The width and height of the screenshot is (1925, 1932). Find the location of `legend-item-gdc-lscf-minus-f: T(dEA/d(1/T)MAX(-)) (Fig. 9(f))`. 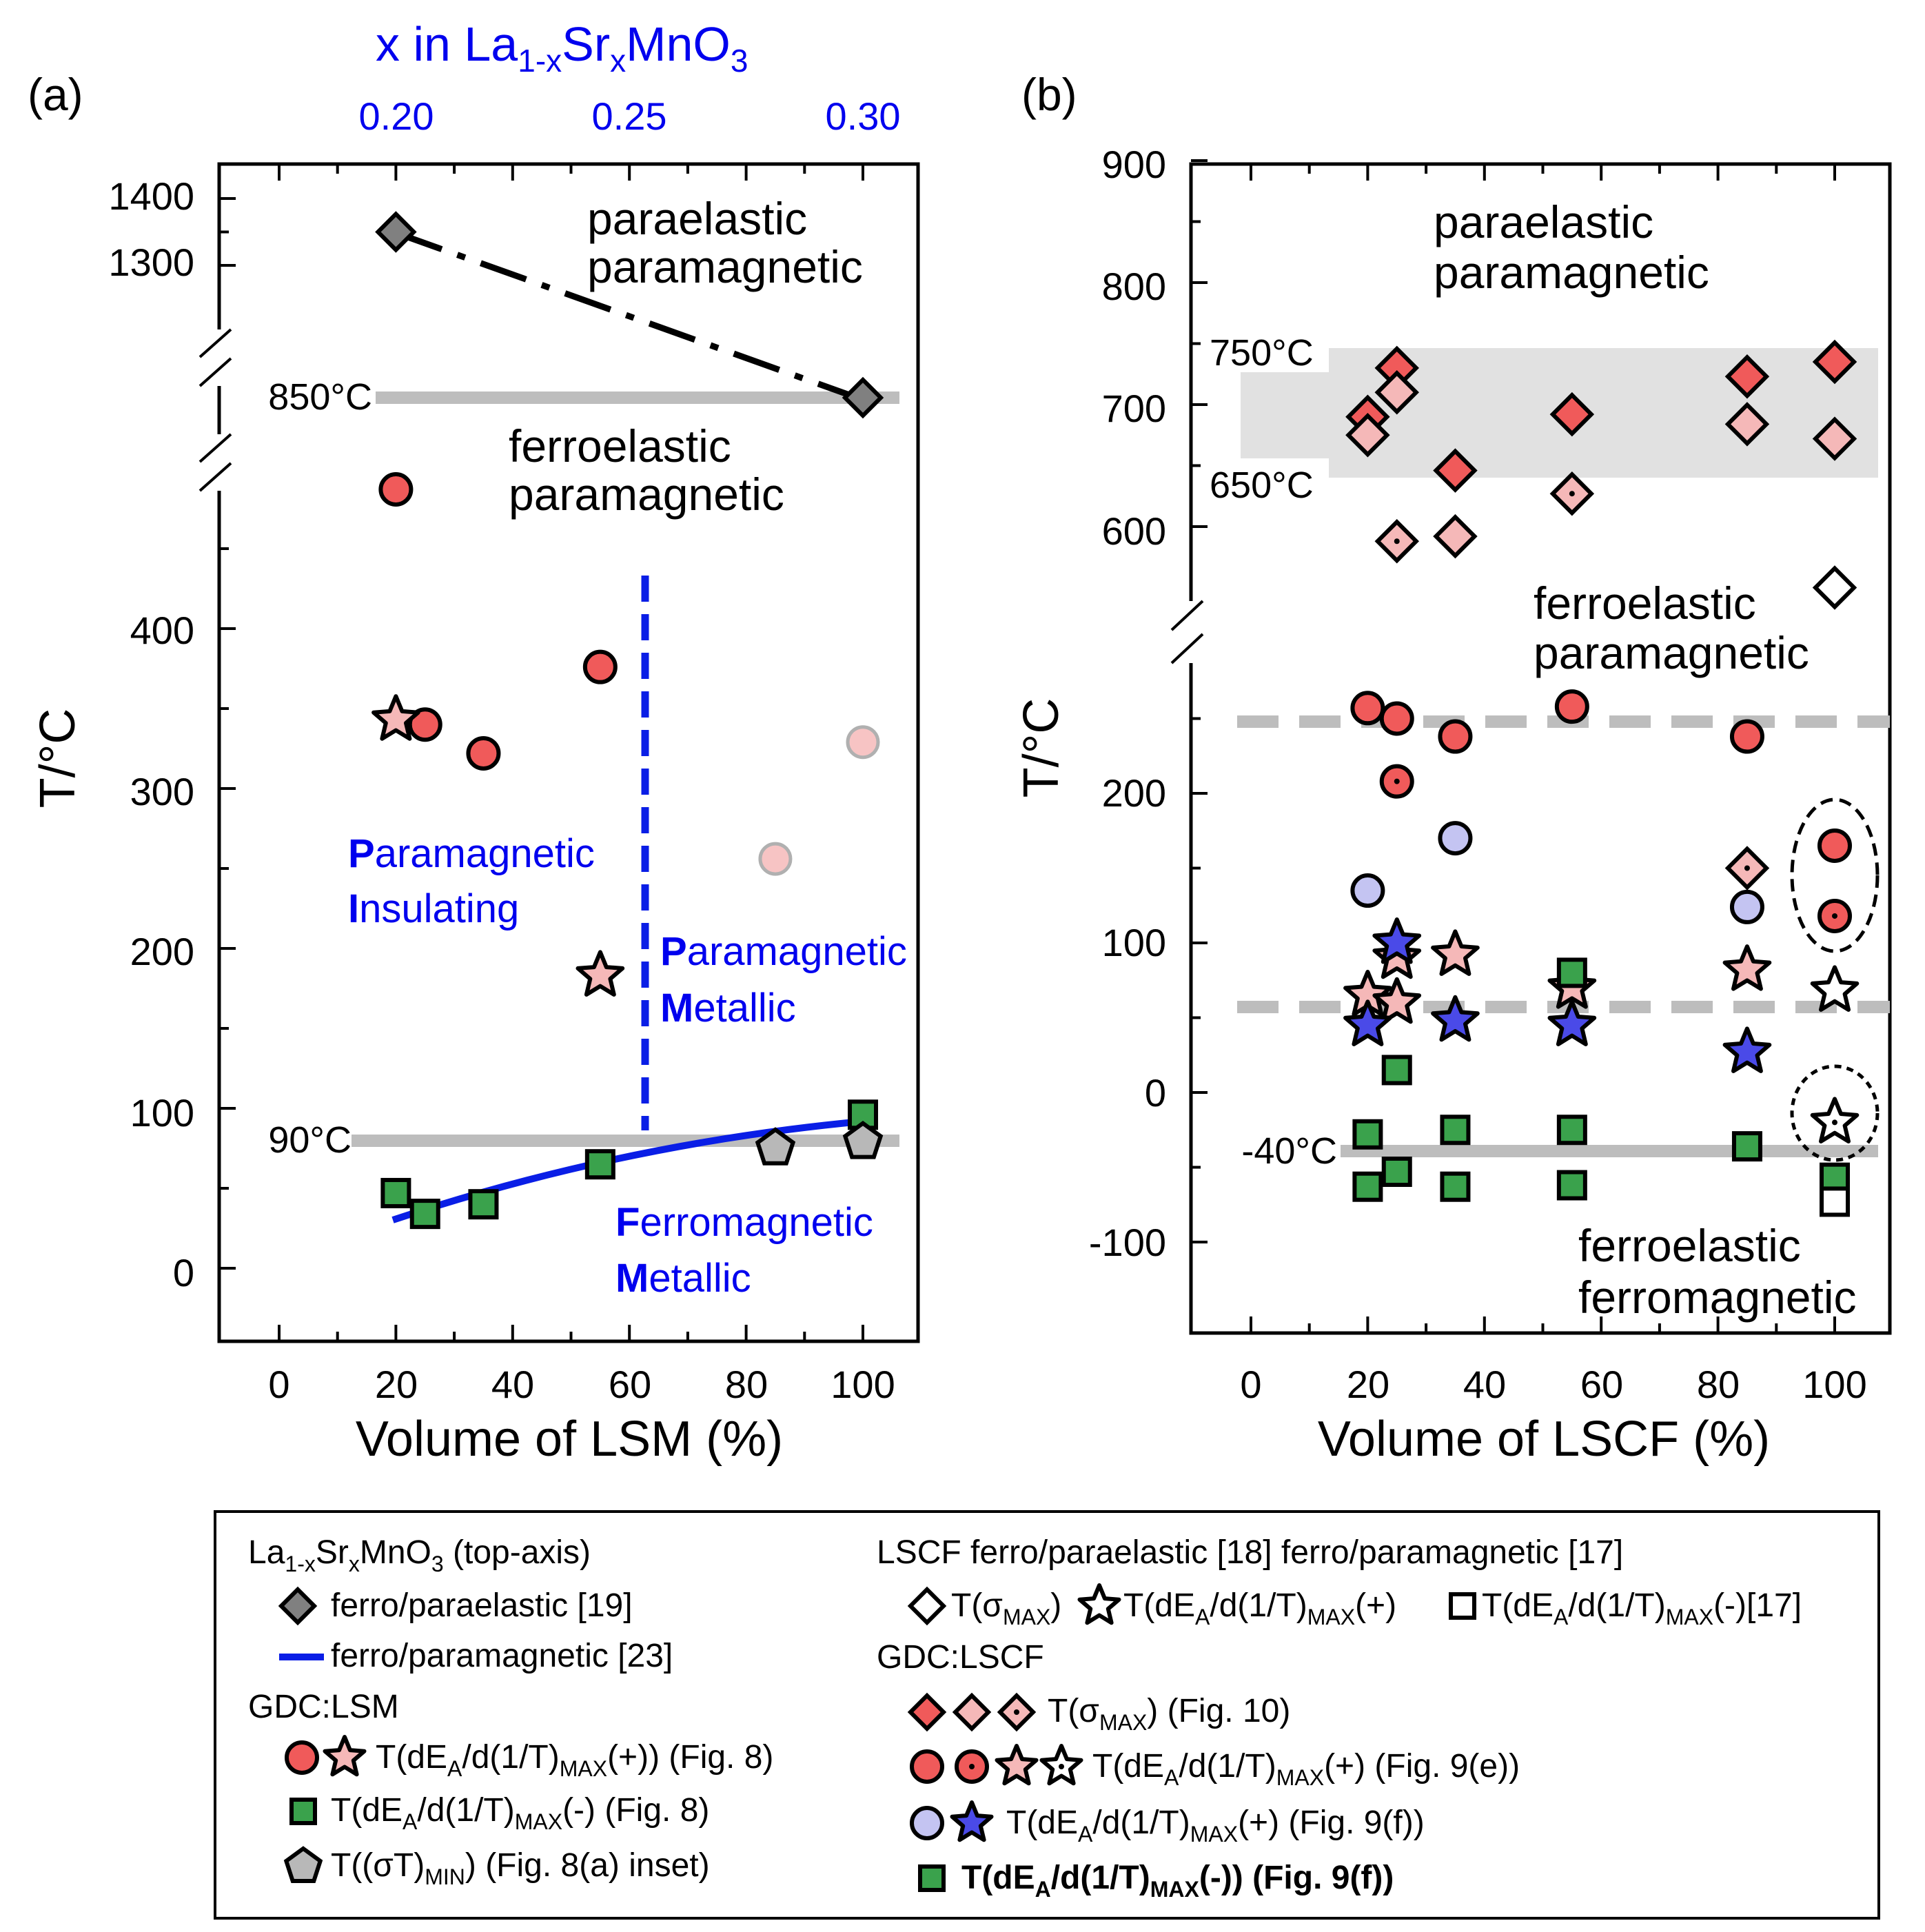

legend-item-gdc-lscf-minus-f: T(dEA/d(1/T)MAX(-)) (Fig. 9(f)) is located at coordinates (1177, 1881).